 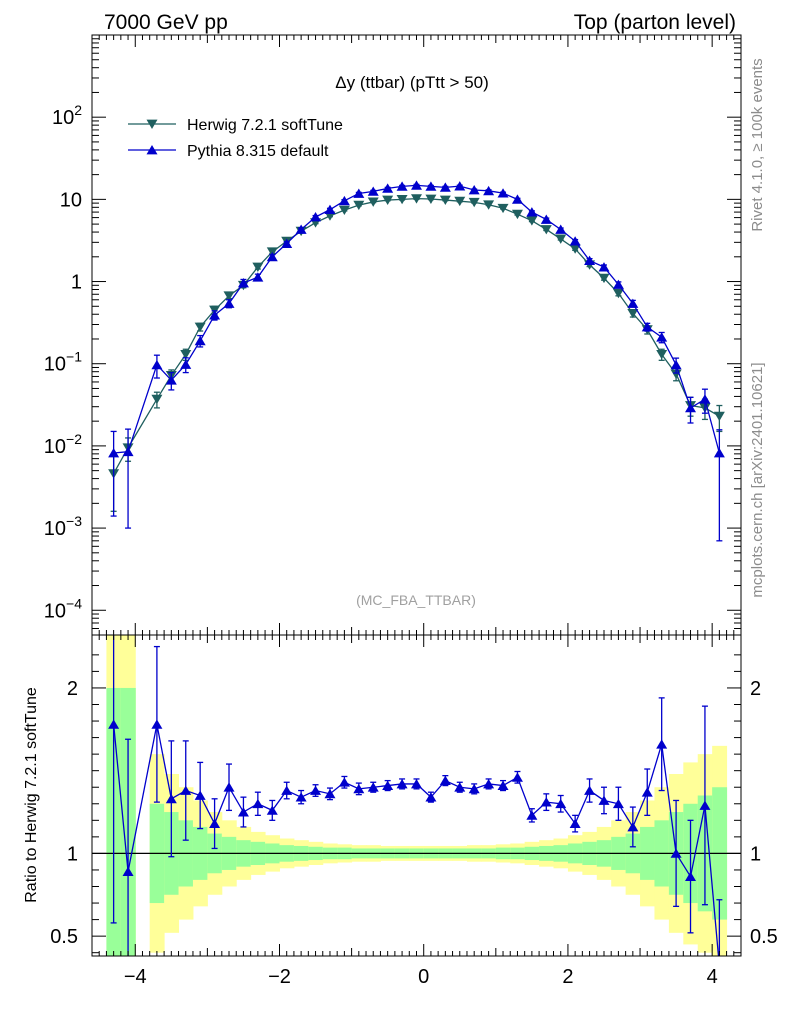 What do you see at coordinates (71, 200) in the screenshot?
I see `y-tick-label: 10` at bounding box center [71, 200].